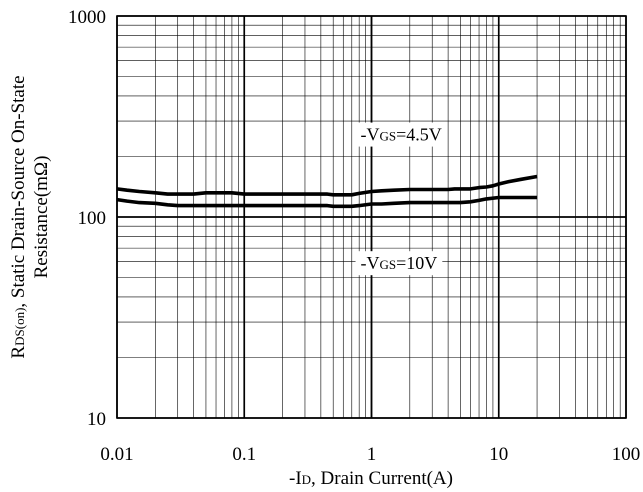 The width and height of the screenshot is (643, 492). I want to click on y-tick-labels: 10 100 1000, so click(87, 218).